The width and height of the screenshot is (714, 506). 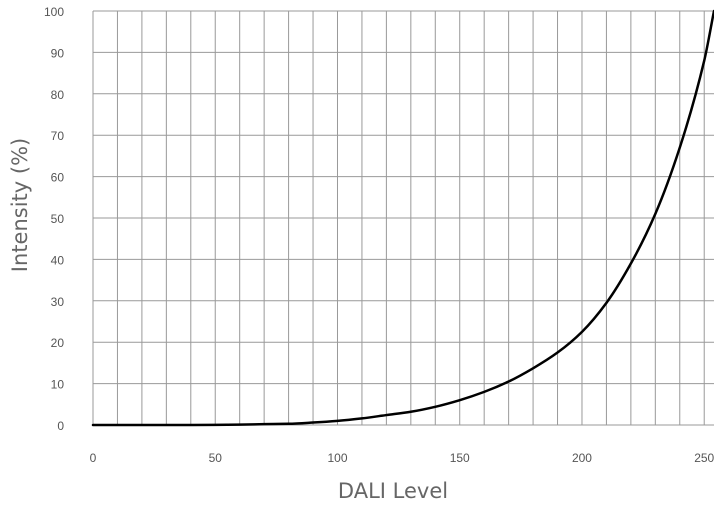 I want to click on y-tick-label: 80, so click(x=58, y=95).